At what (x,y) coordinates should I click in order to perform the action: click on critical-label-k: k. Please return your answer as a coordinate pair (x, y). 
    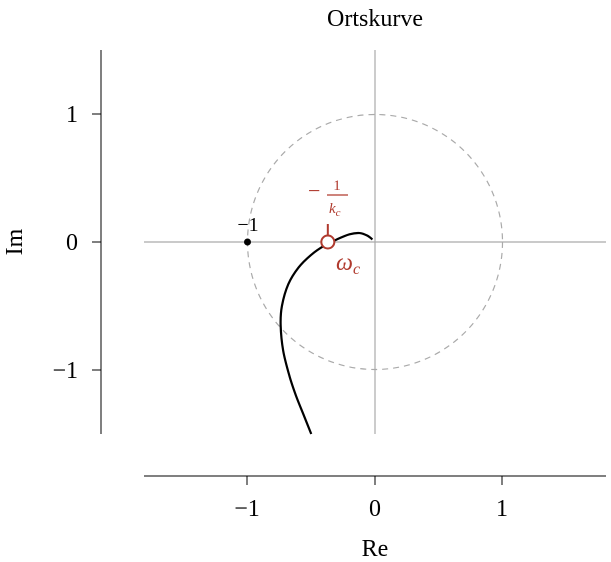
    Looking at the image, I should click on (332, 209).